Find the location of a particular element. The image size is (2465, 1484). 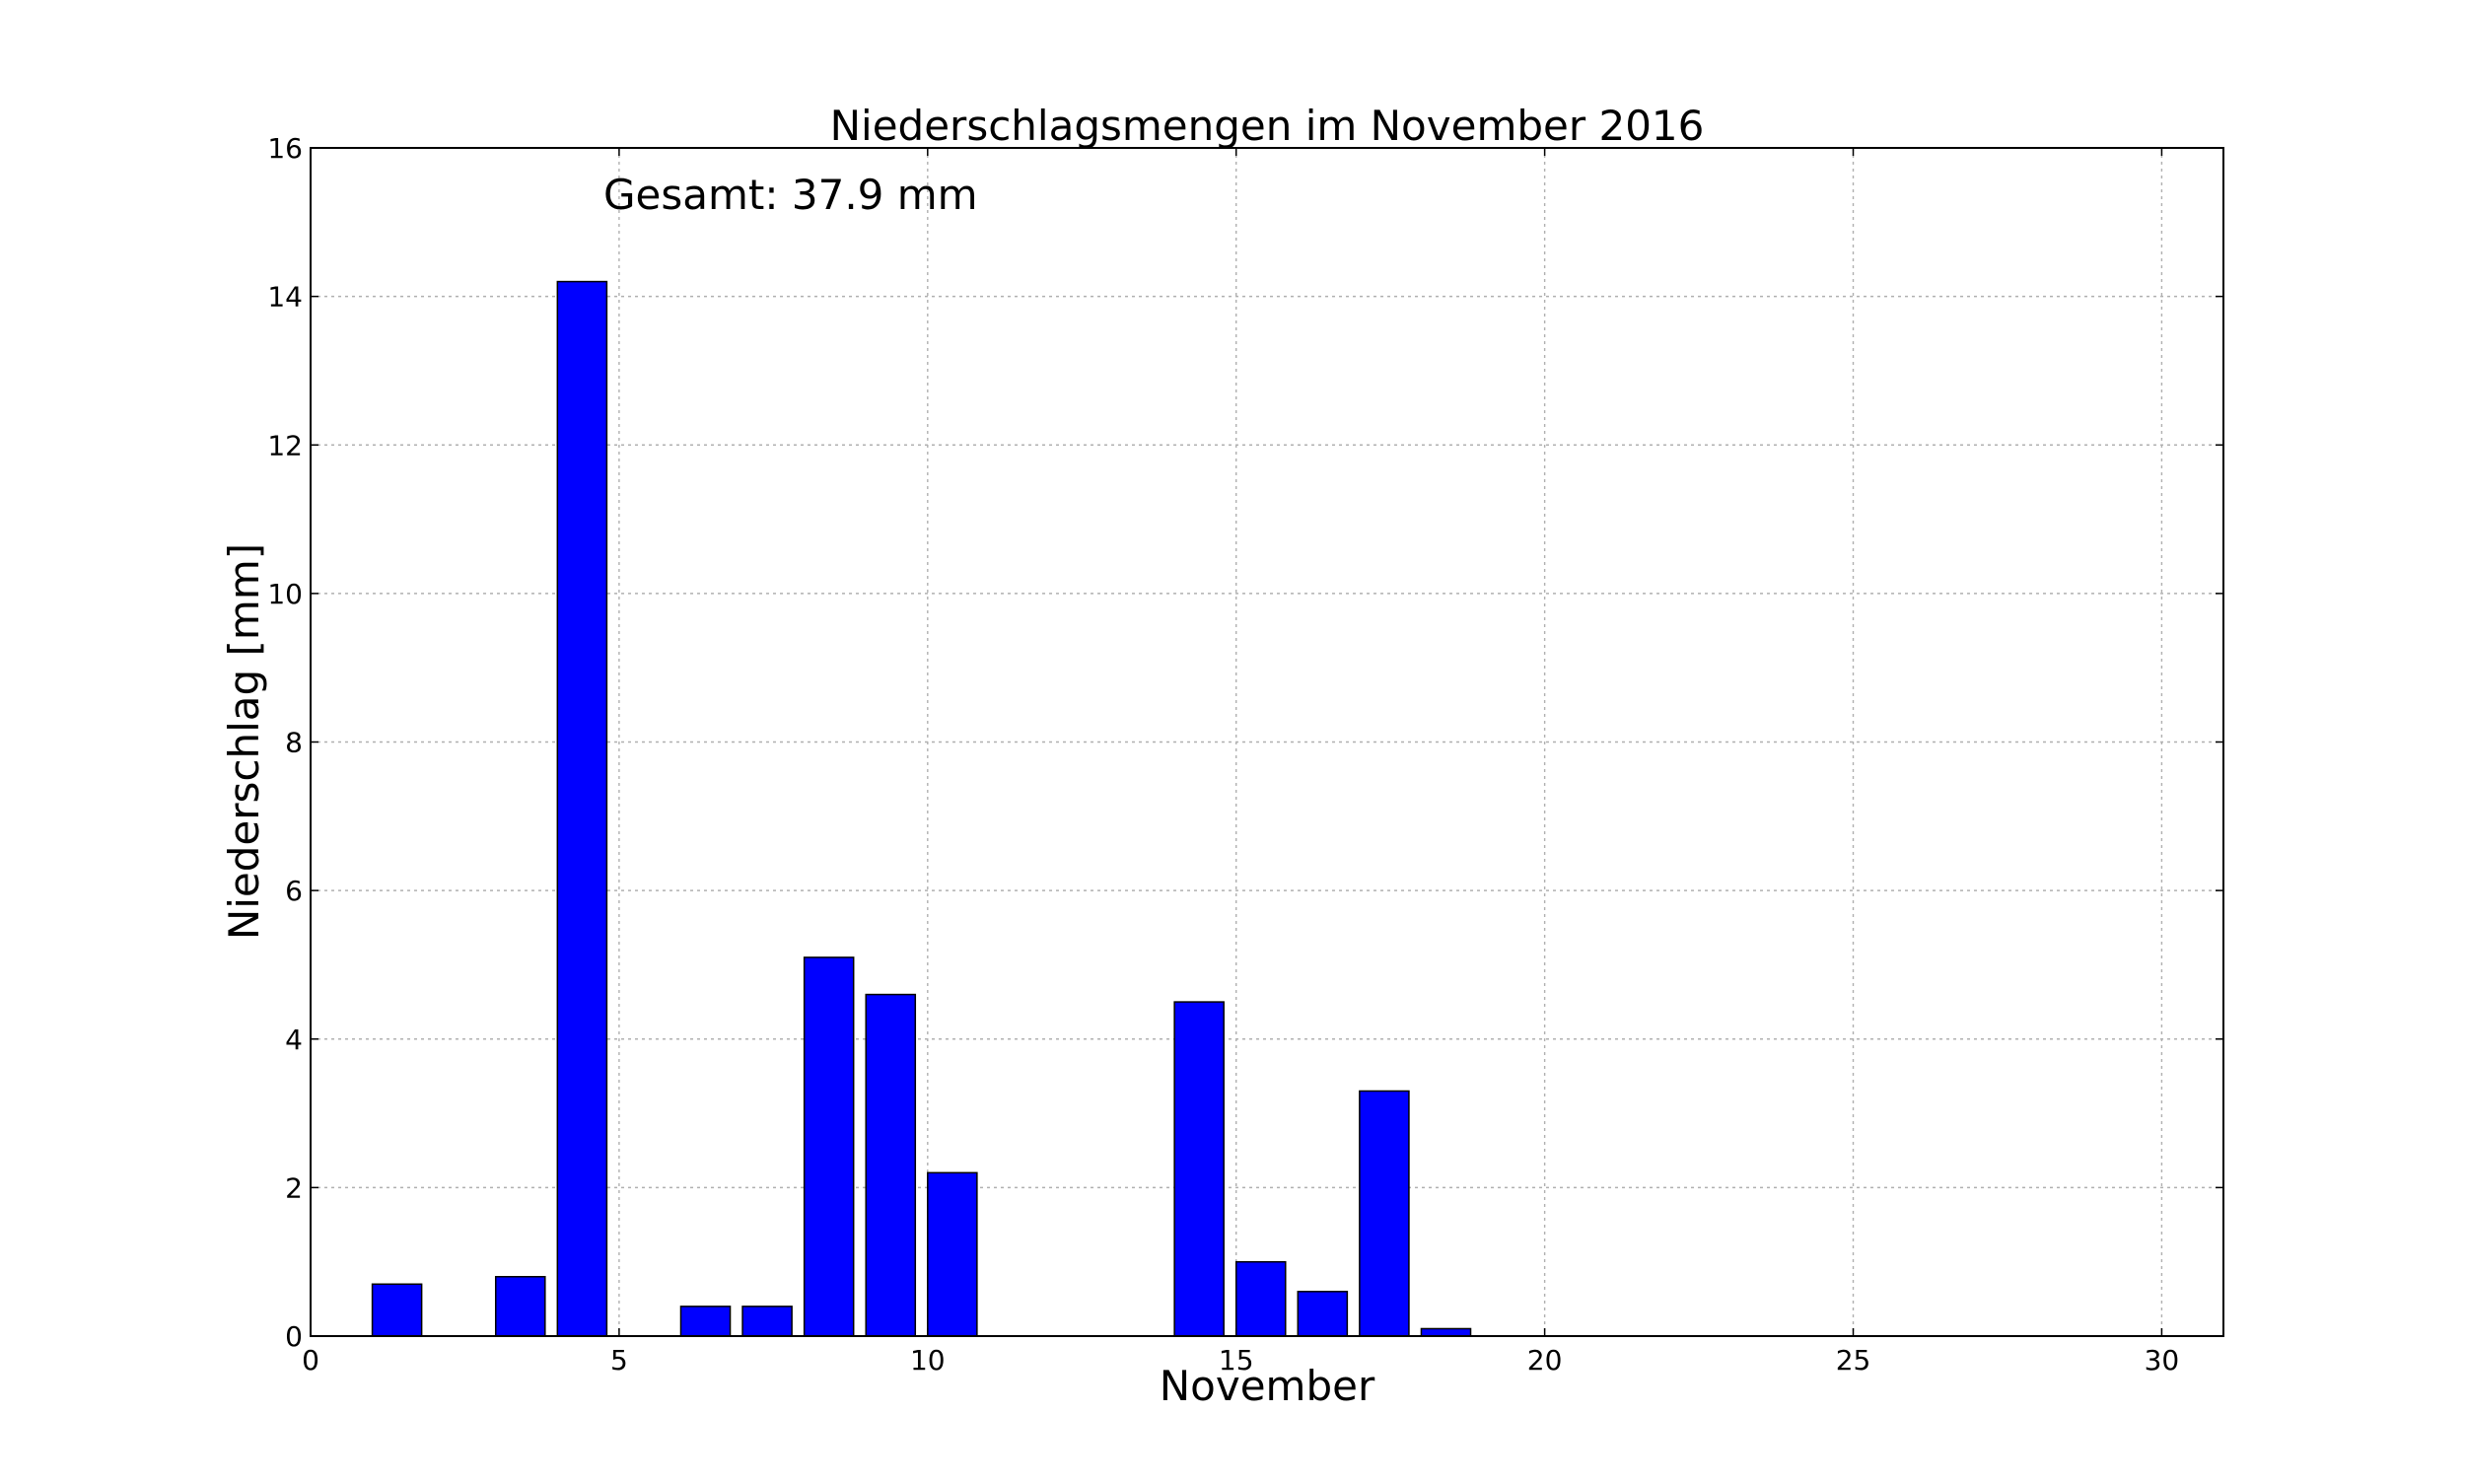

y-tick-label: 10 is located at coordinates (285, 594).